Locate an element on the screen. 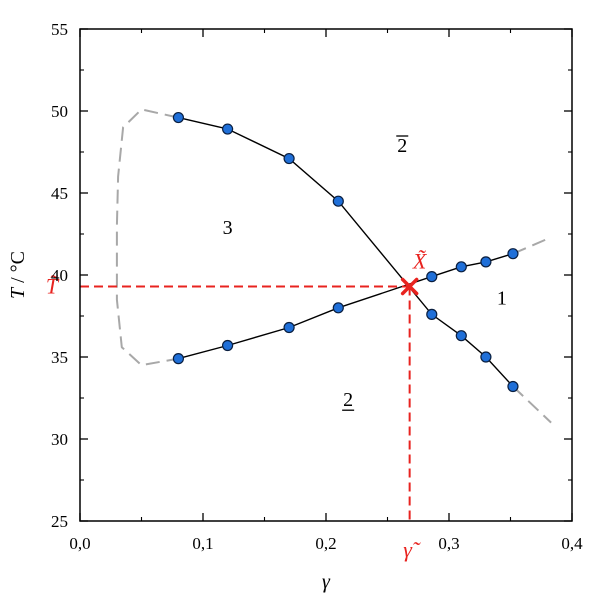 Image resolution: width=598 pixels, height=601 pixels. region-label-3: 2 is located at coordinates (348, 400).